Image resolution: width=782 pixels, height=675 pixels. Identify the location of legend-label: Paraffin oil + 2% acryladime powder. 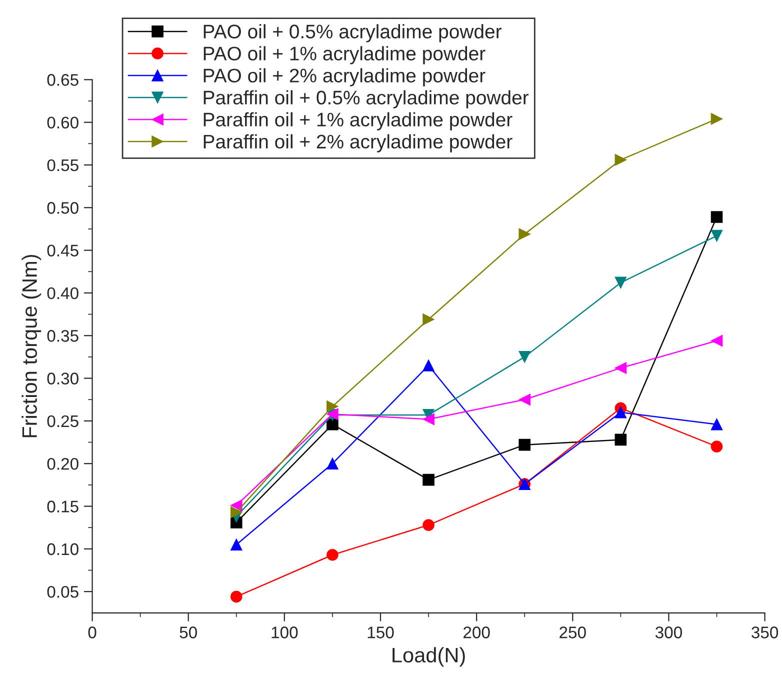
(358, 143).